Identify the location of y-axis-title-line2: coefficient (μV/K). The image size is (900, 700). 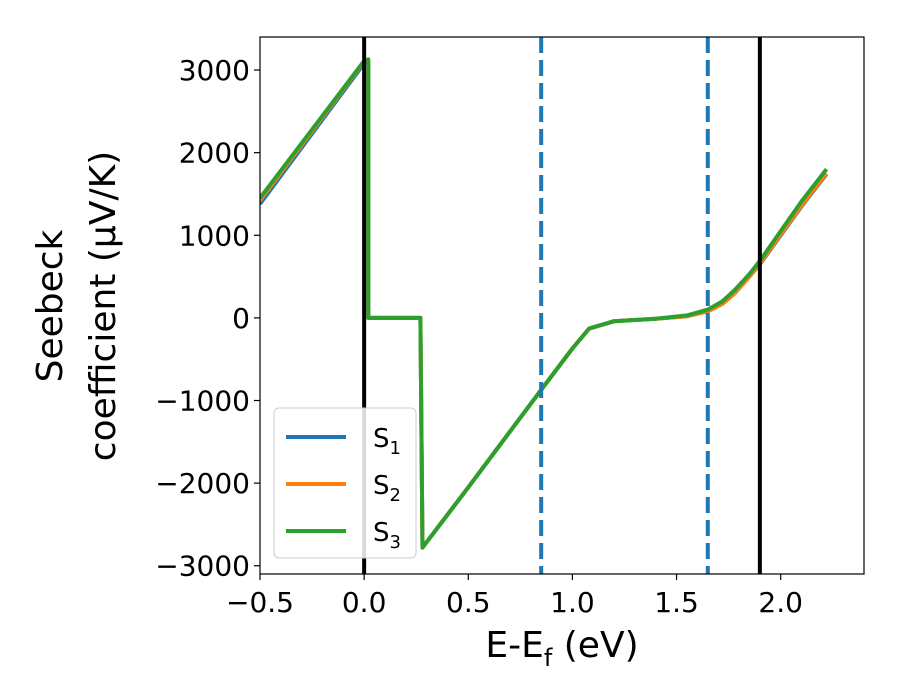
(103, 306).